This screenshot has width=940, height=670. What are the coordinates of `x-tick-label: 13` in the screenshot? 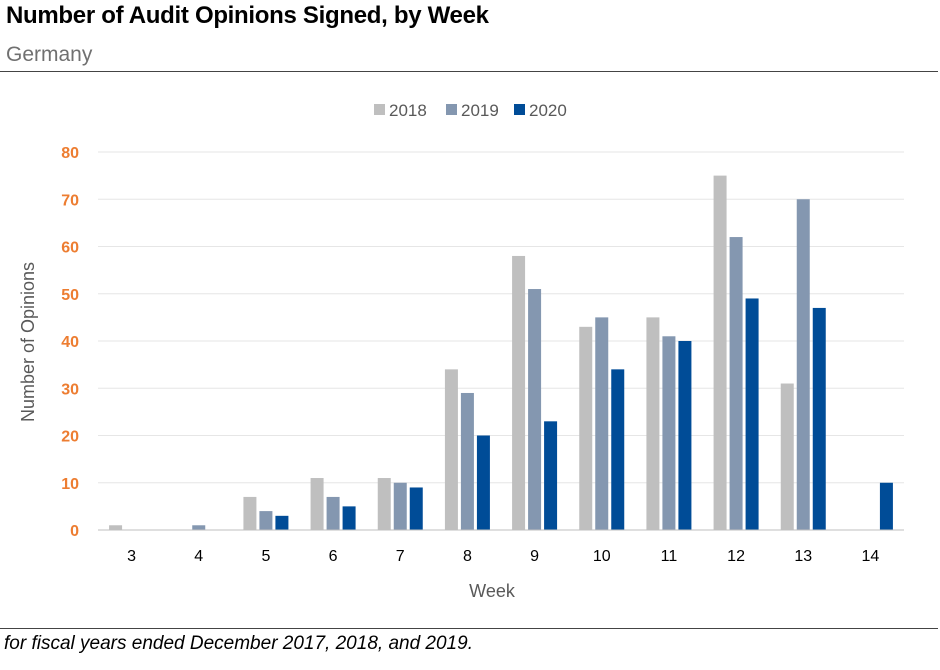 It's located at (803, 556).